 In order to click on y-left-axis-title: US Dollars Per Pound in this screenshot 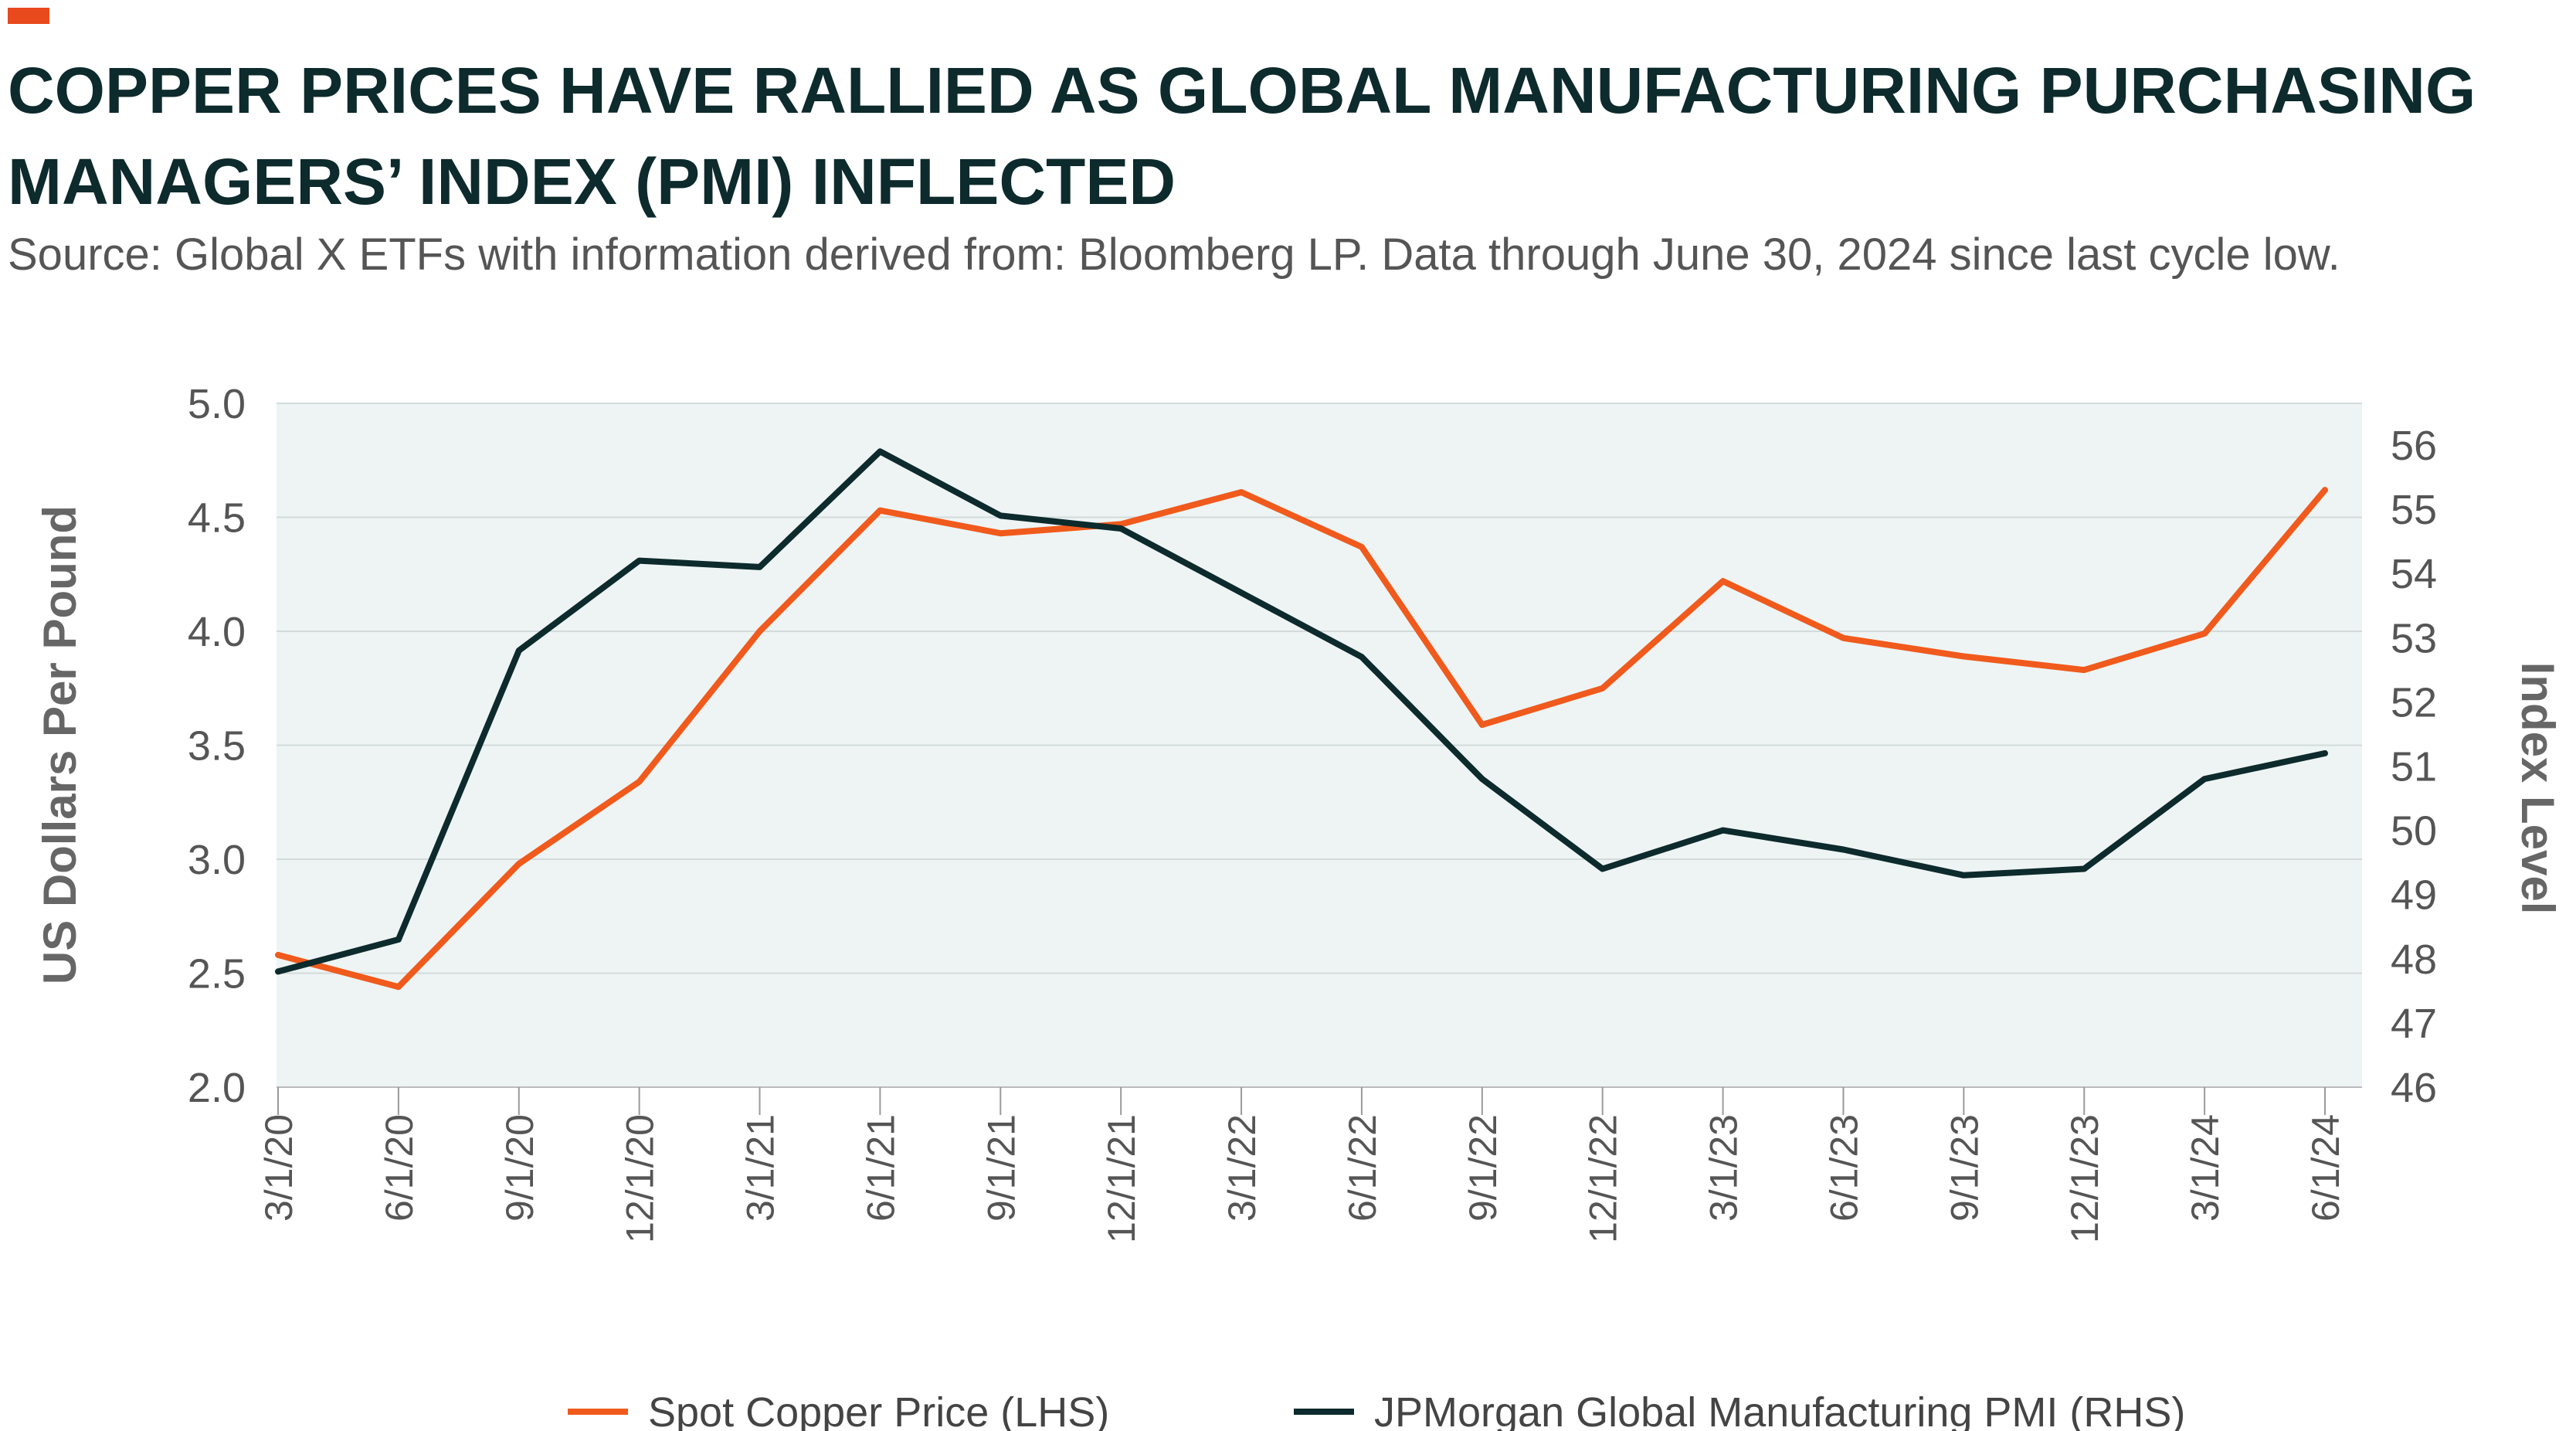, I will do `click(60, 744)`.